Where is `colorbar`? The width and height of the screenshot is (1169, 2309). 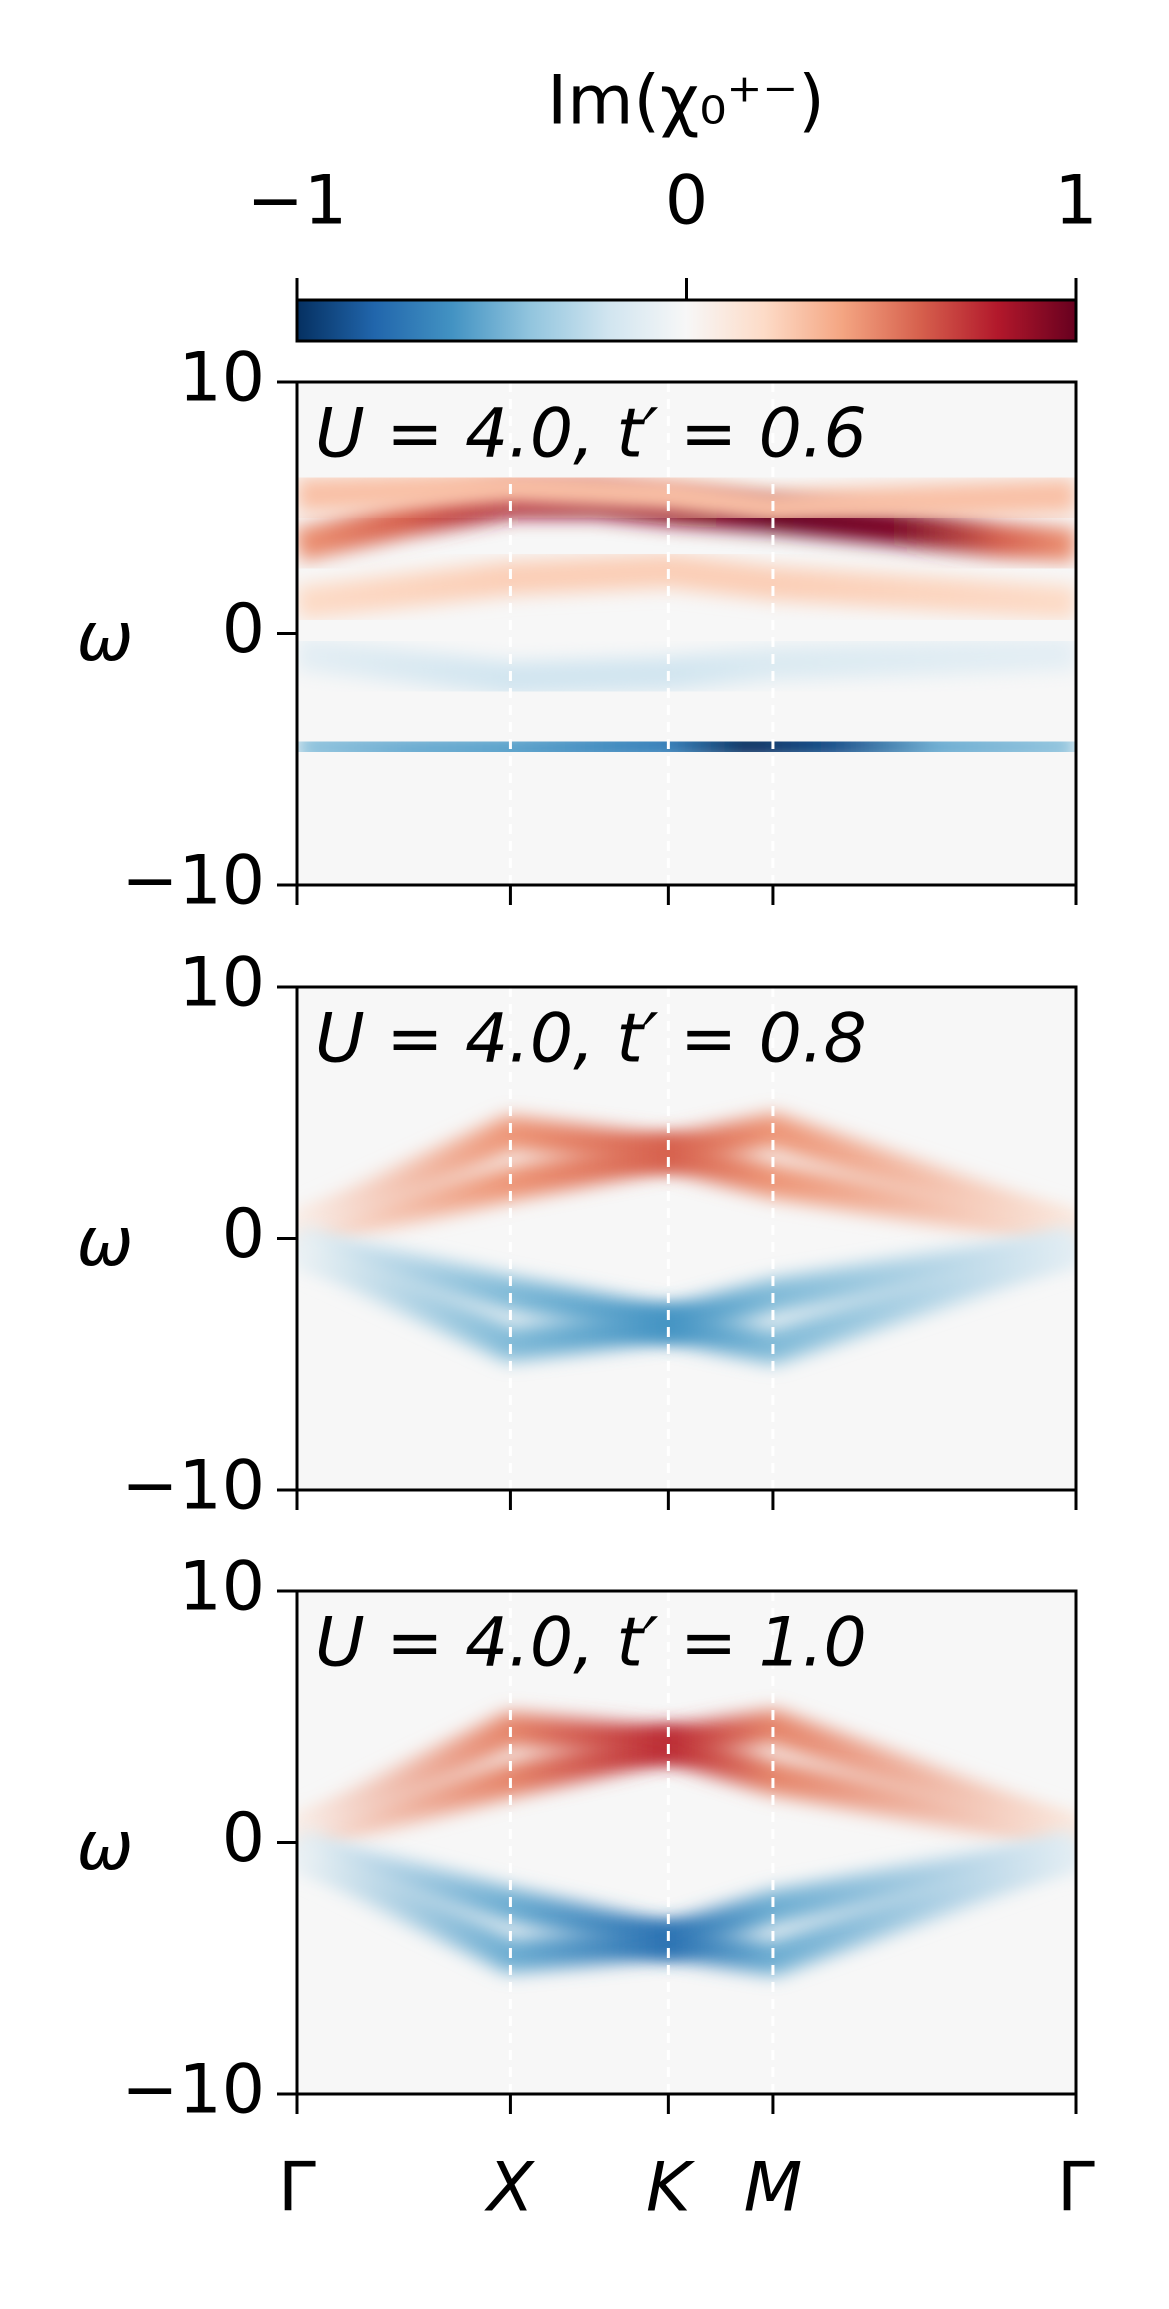
colorbar is located at coordinates (686, 320).